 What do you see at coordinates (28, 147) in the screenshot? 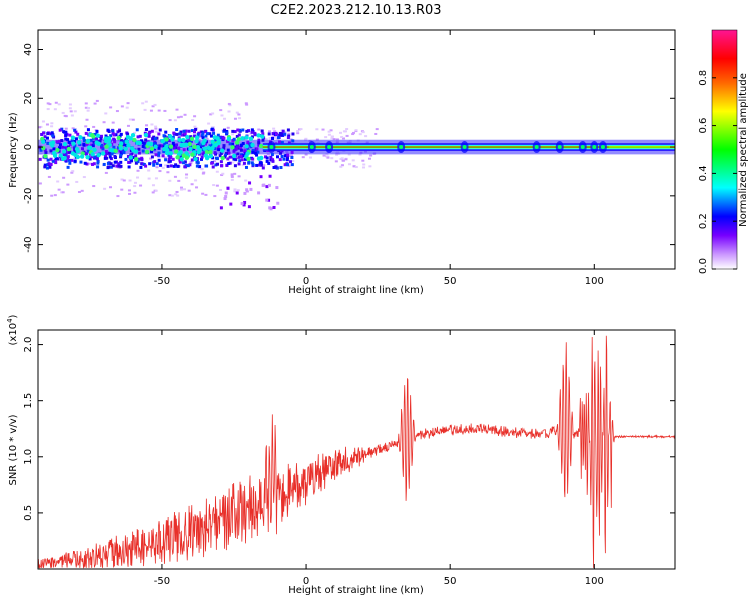
I see `y-tick-label: 0` at bounding box center [28, 147].